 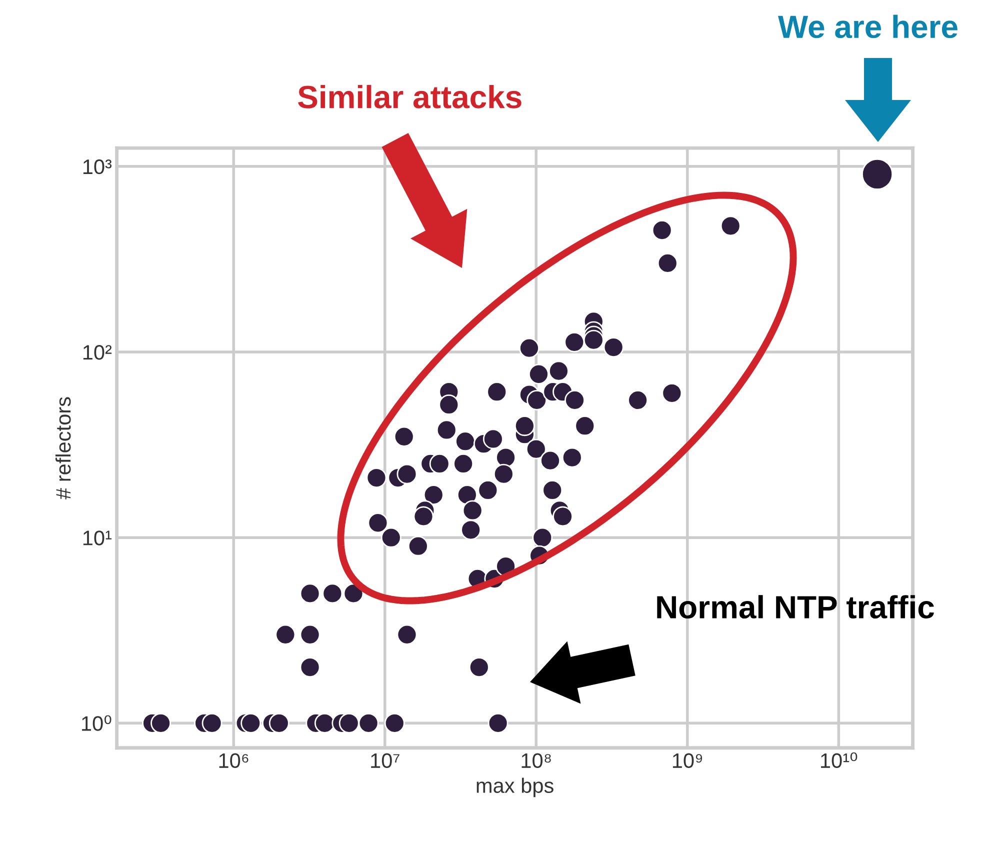 What do you see at coordinates (63, 448) in the screenshot?
I see `y-axis-title: # reflectors` at bounding box center [63, 448].